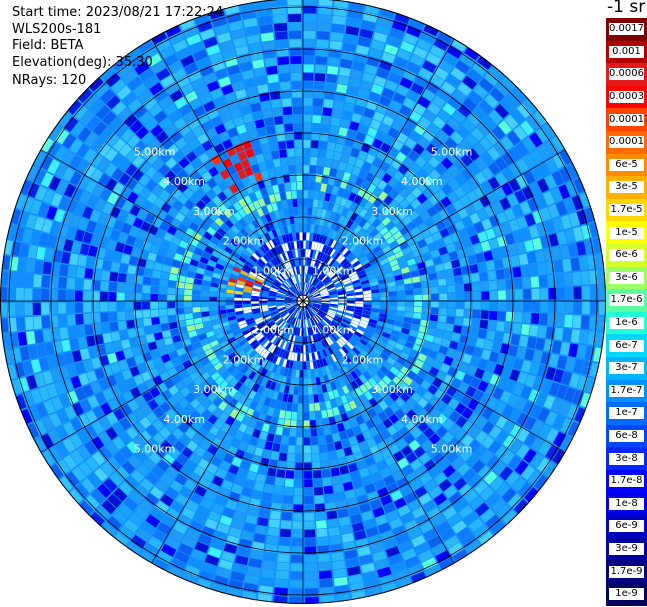  I want to click on colorbar-label: 1e-7, so click(626, 413).